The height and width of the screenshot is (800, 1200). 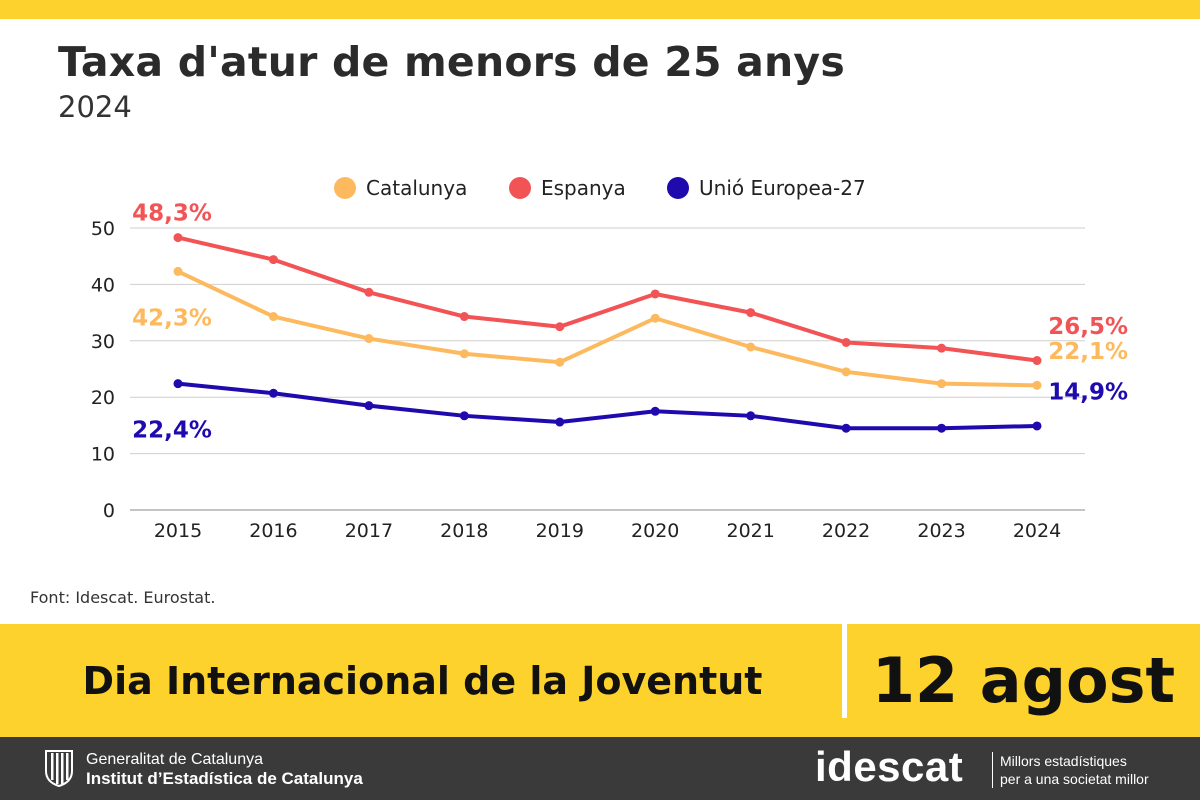 What do you see at coordinates (1088, 327) in the screenshot?
I see `end-value-label: 26,5%` at bounding box center [1088, 327].